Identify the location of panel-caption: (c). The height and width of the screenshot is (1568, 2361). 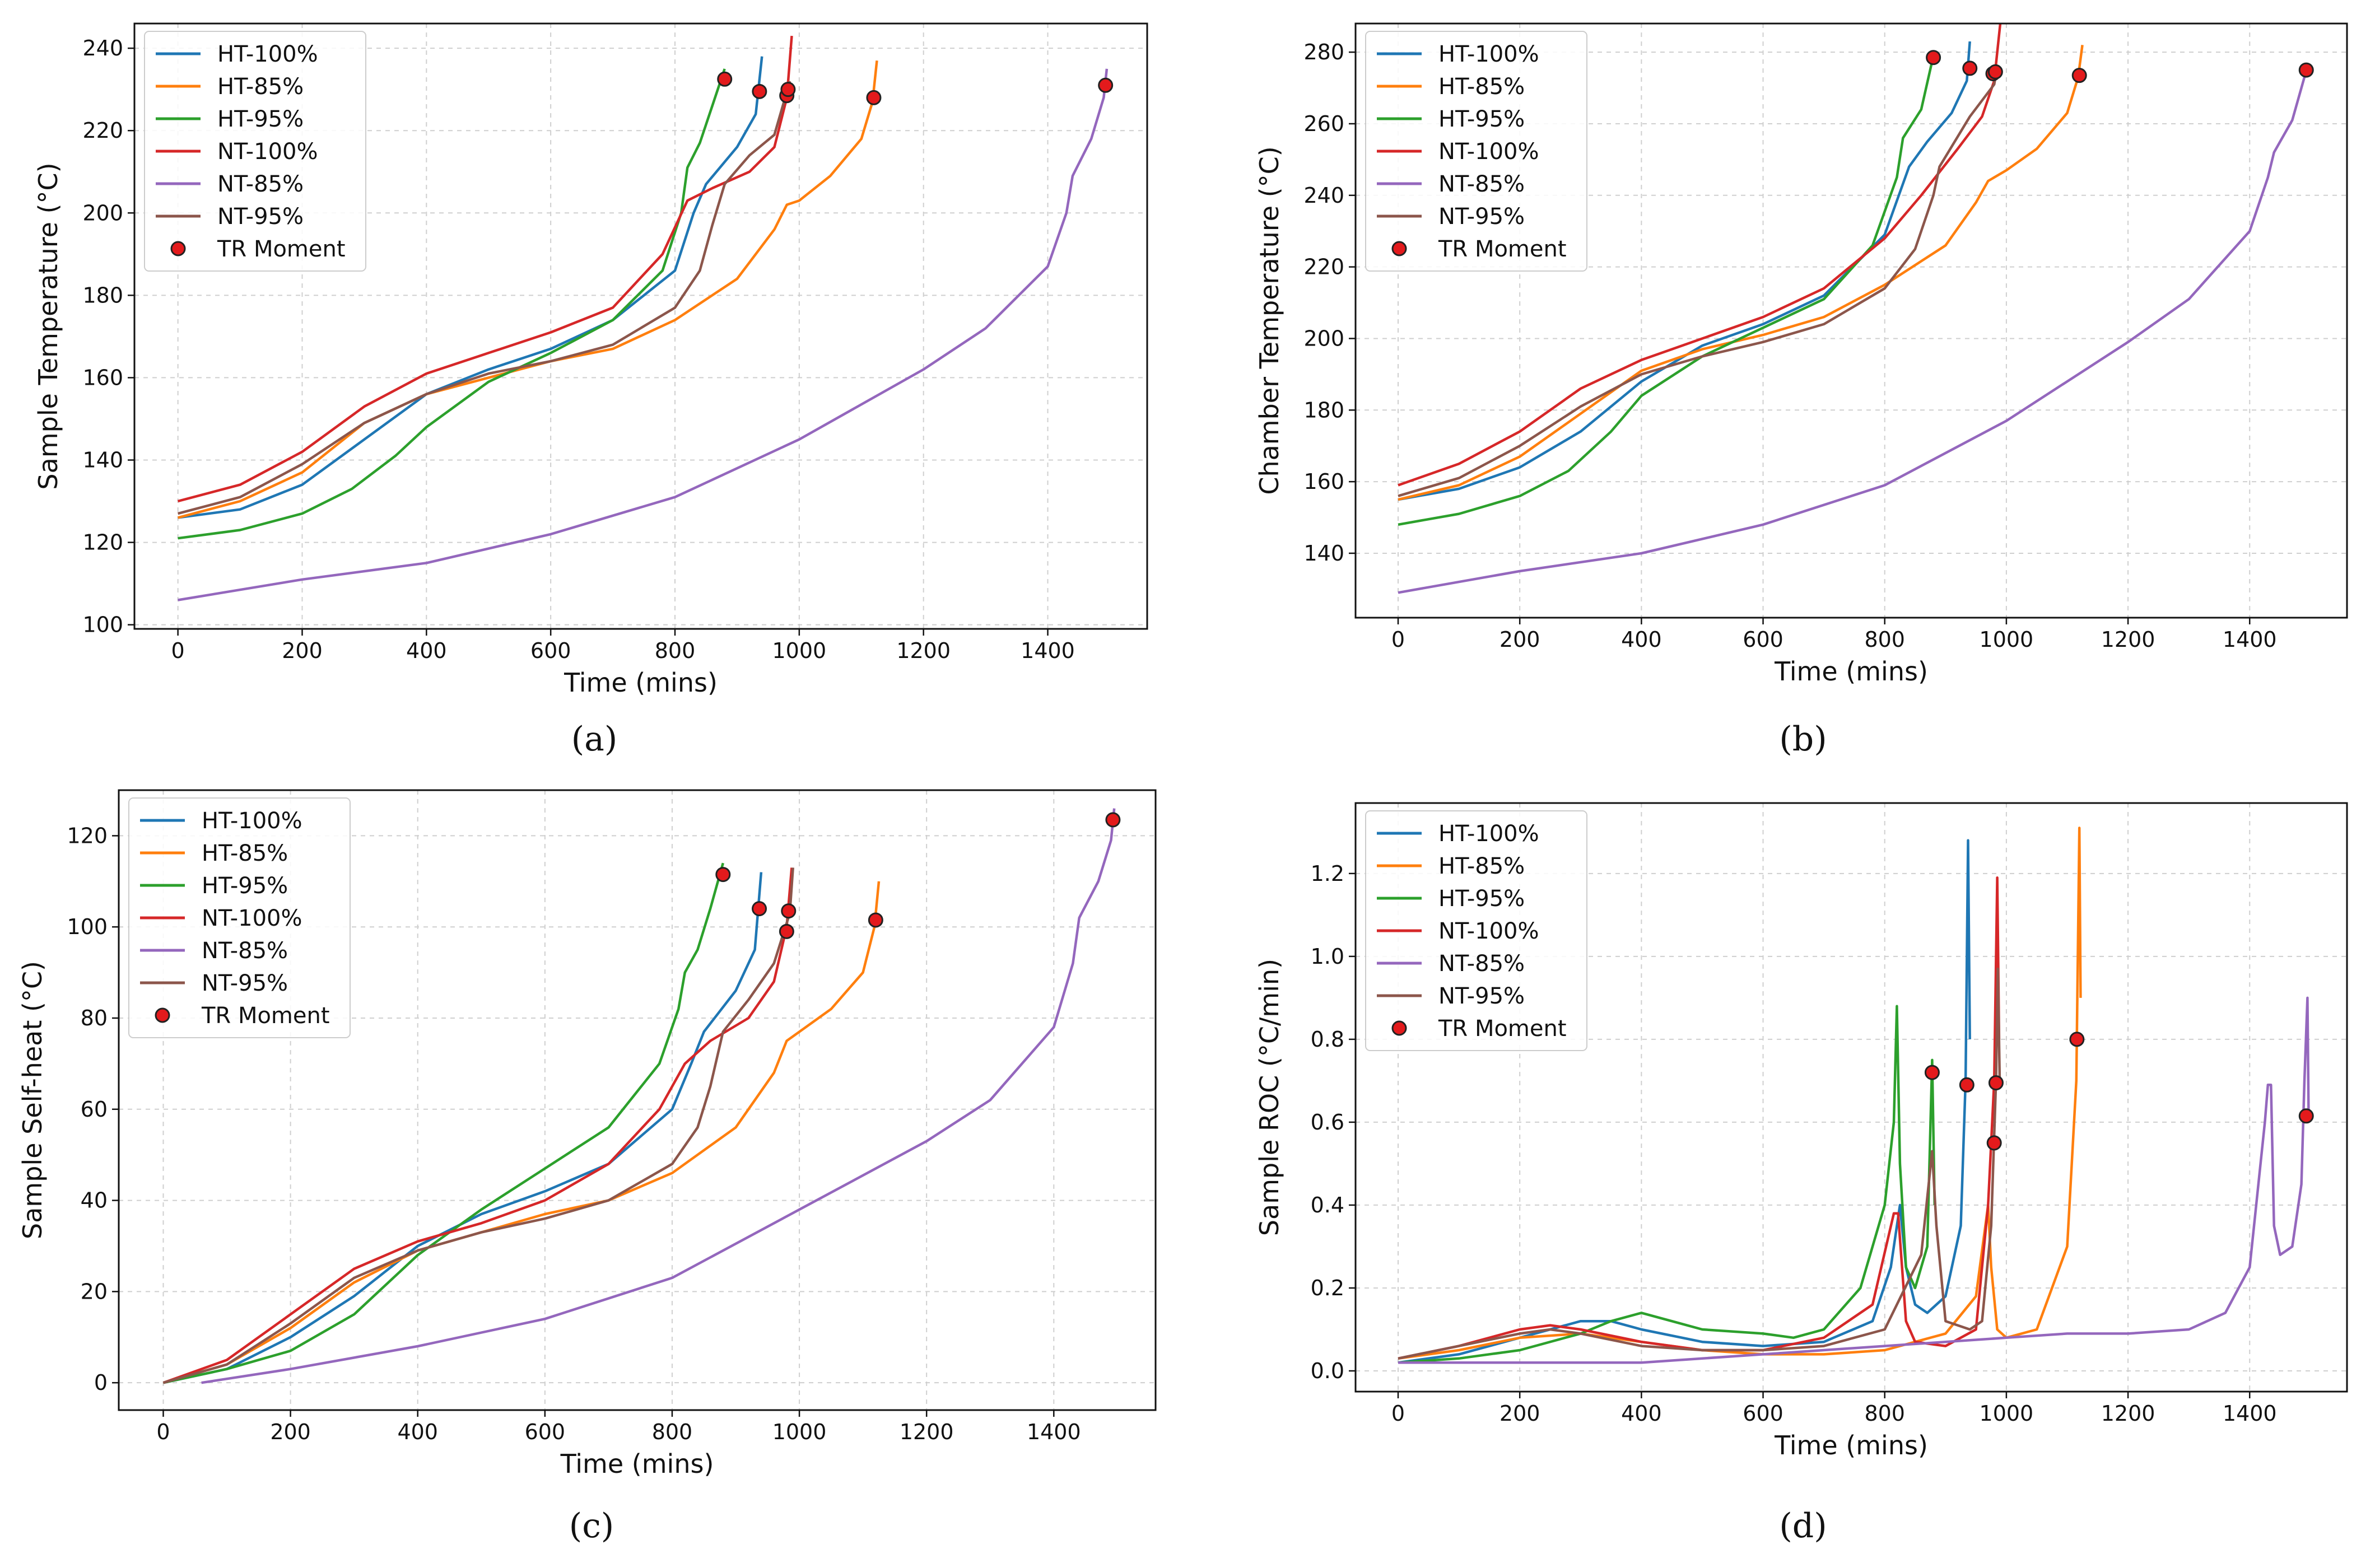
(591, 1526).